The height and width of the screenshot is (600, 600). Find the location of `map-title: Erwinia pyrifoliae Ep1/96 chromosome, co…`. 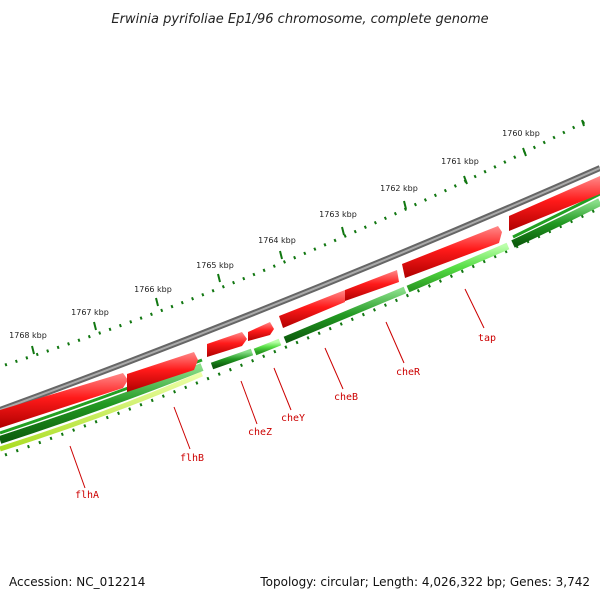

map-title: Erwinia pyrifoliae Ep1/96 chromosome, co… is located at coordinates (299, 19).